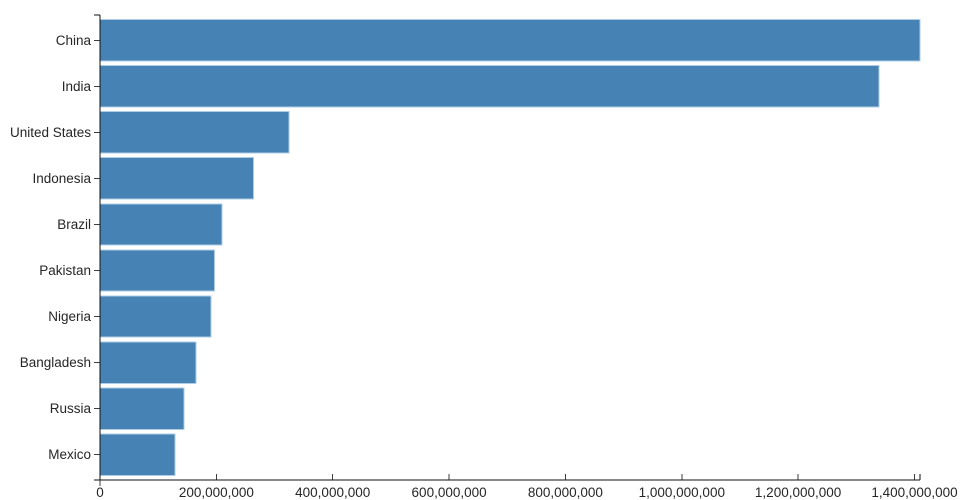 This screenshot has height=500, width=960. What do you see at coordinates (74, 224) in the screenshot?
I see `y-tick-label-brazil: Brazil` at bounding box center [74, 224].